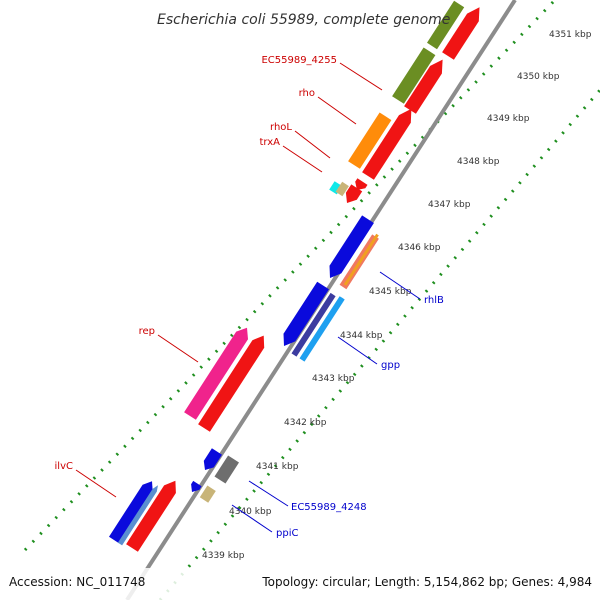 The image size is (600, 600). What do you see at coordinates (390, 292) in the screenshot?
I see `tick-label: 4345 kbp` at bounding box center [390, 292].